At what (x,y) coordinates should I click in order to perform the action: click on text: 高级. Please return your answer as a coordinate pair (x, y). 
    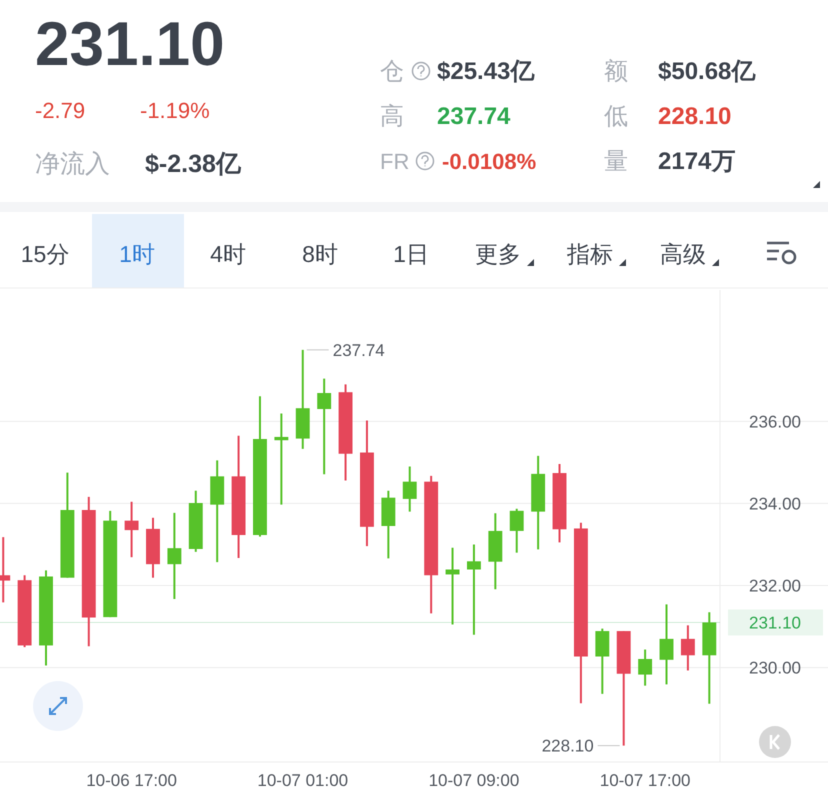
    Looking at the image, I should click on (683, 254).